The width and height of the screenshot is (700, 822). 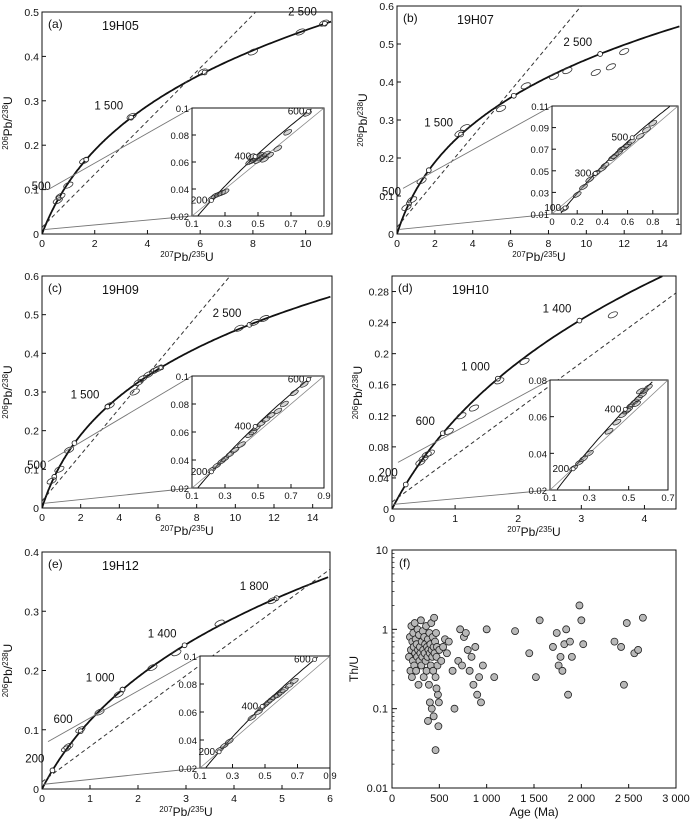 What do you see at coordinates (42, 518) in the screenshot?
I see `main-2-xtick-label: 0` at bounding box center [42, 518].